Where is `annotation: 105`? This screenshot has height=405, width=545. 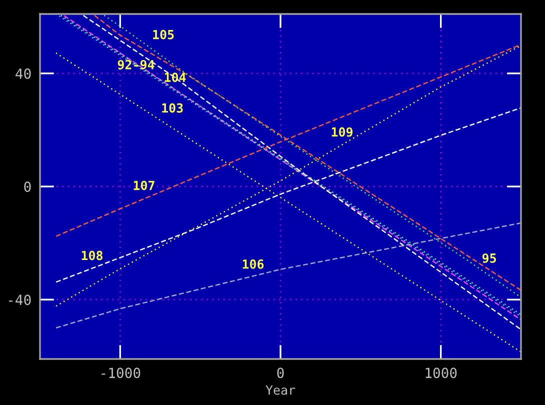
annotation: 105 is located at coordinates (163, 35).